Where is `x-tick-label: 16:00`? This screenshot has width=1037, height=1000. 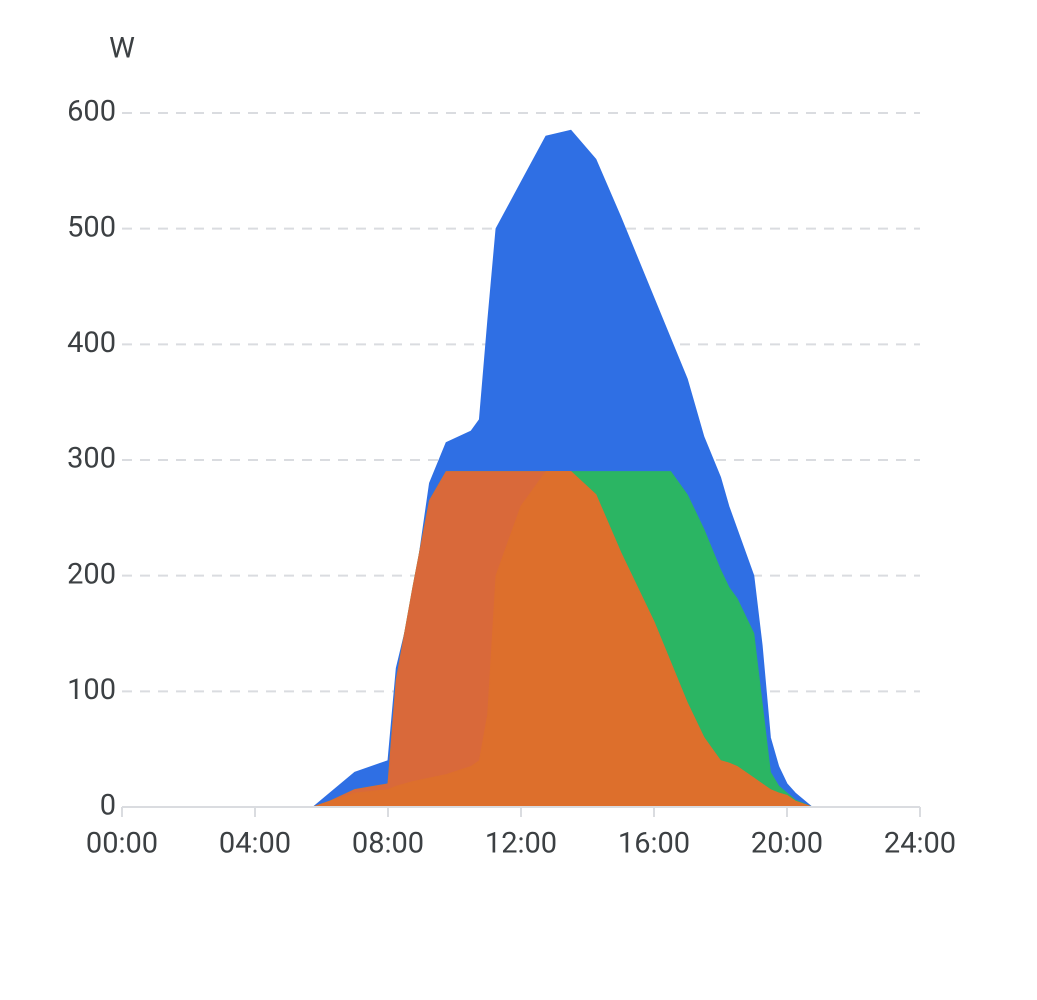
x-tick-label: 16:00 is located at coordinates (654, 844).